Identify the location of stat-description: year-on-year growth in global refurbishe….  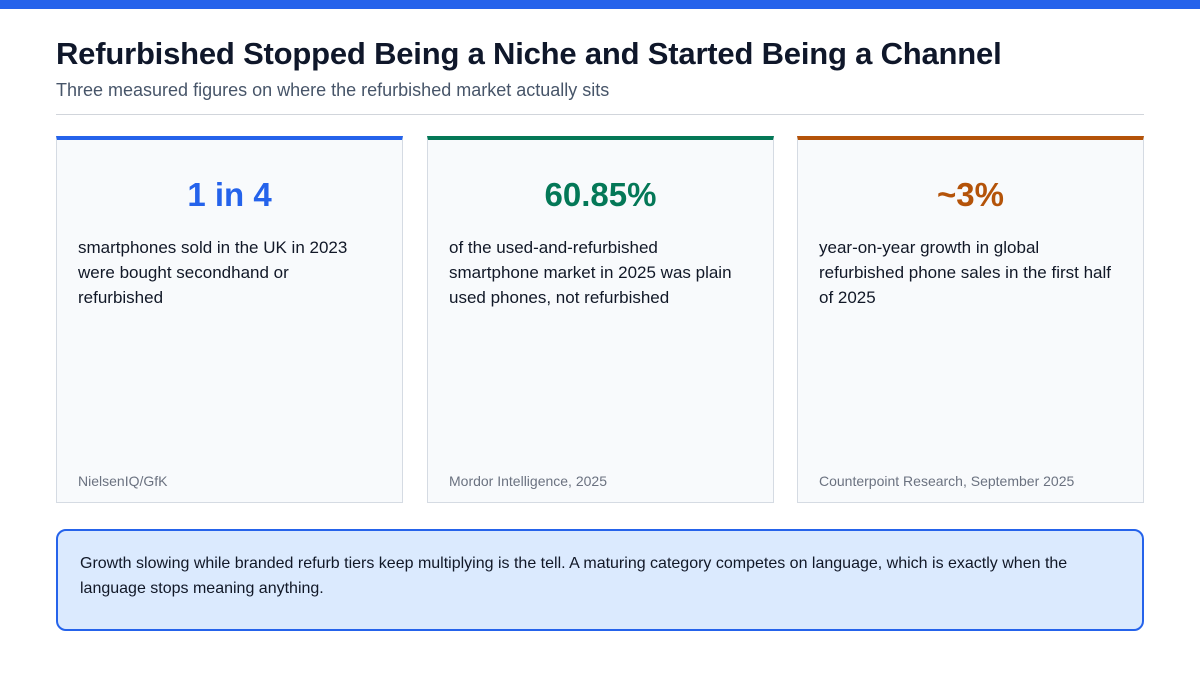
(965, 272).